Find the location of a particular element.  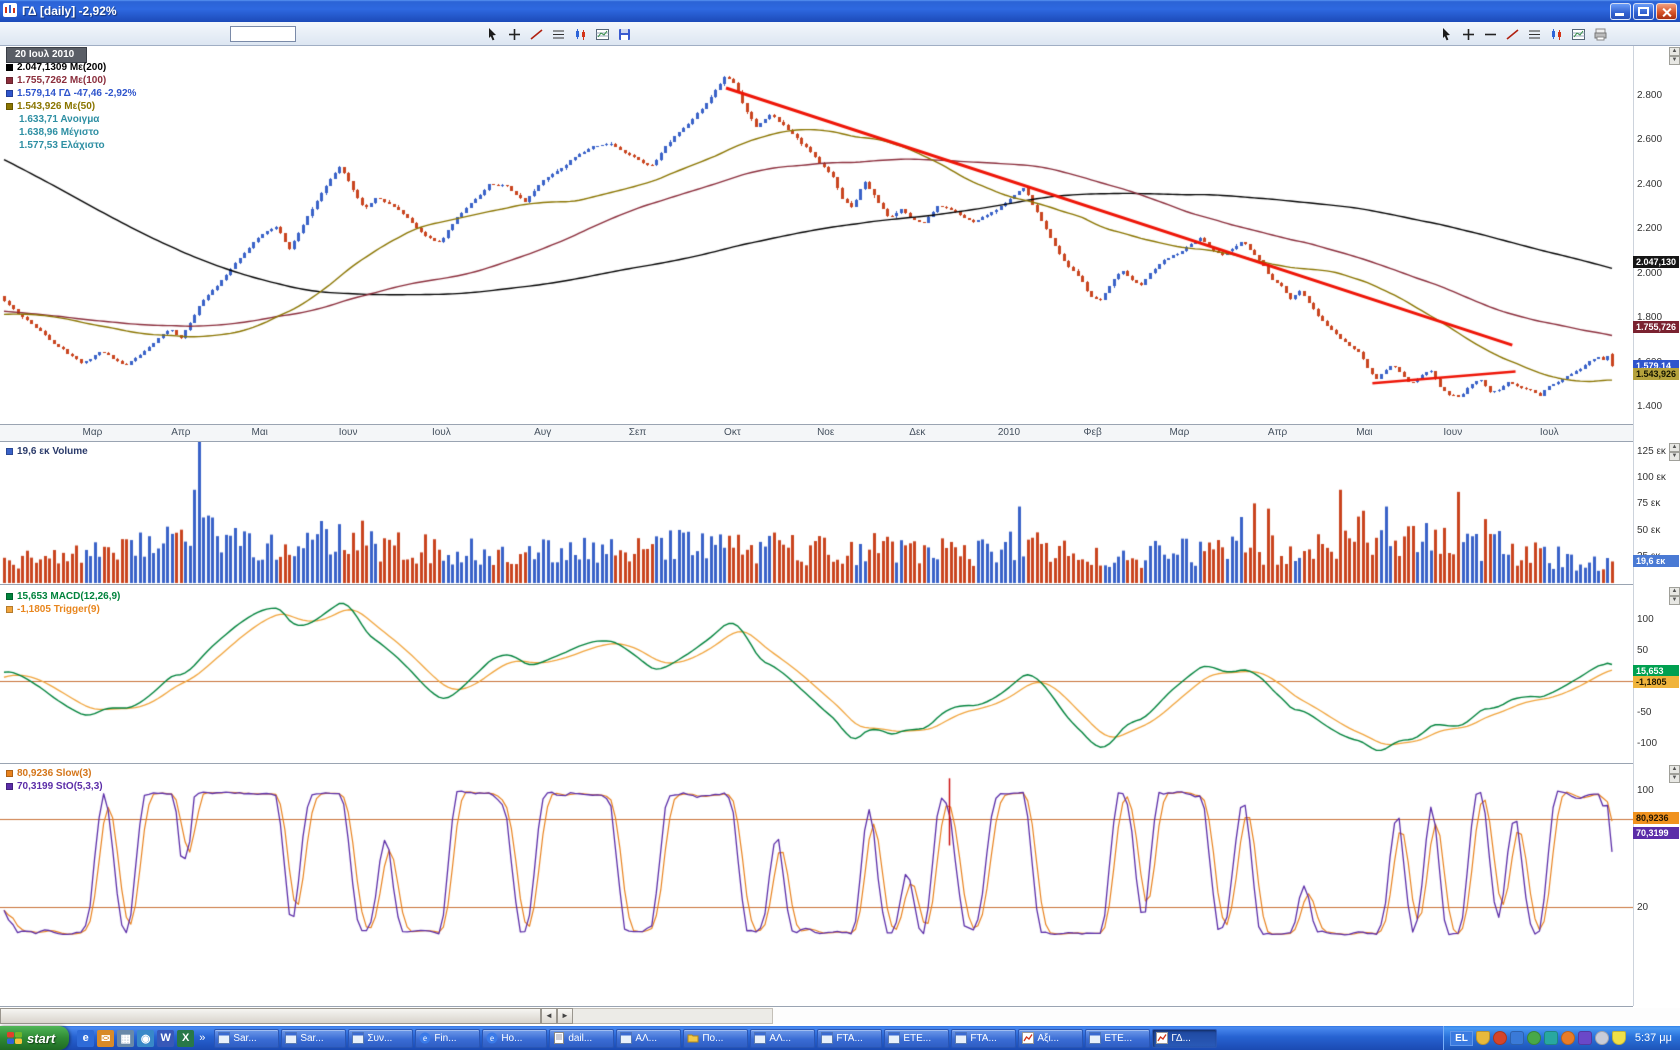

month-label: Απρ is located at coordinates (1277, 432).